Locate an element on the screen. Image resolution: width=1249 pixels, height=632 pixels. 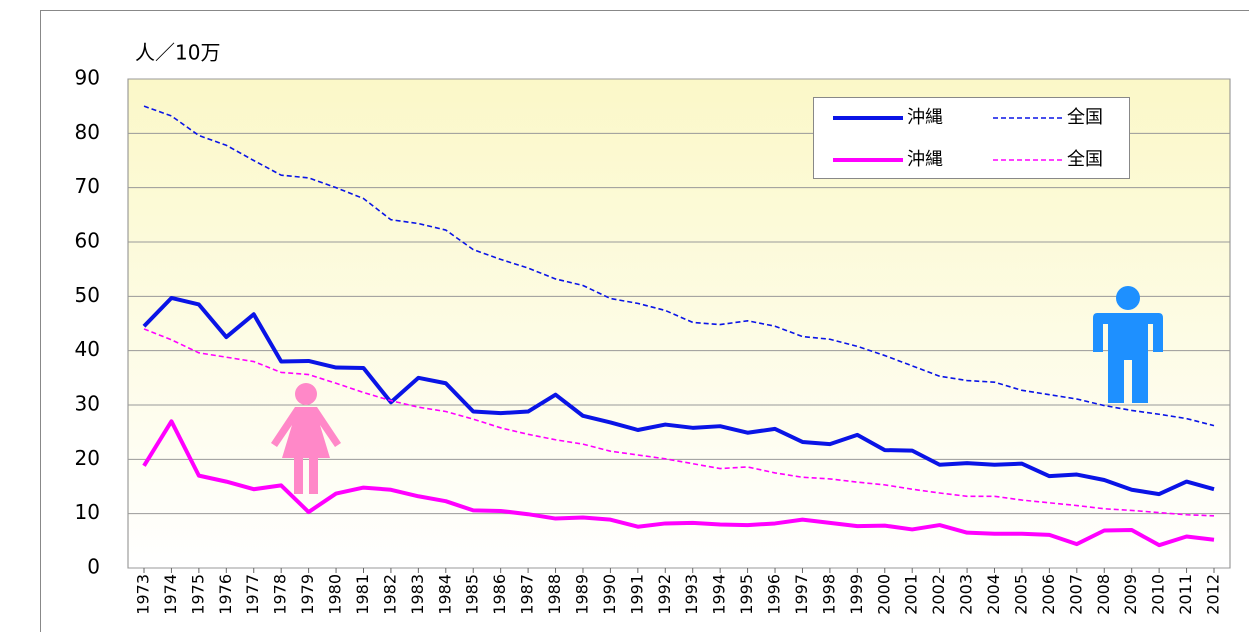
x-tick-label: 2008 is located at coordinates (1103, 594).